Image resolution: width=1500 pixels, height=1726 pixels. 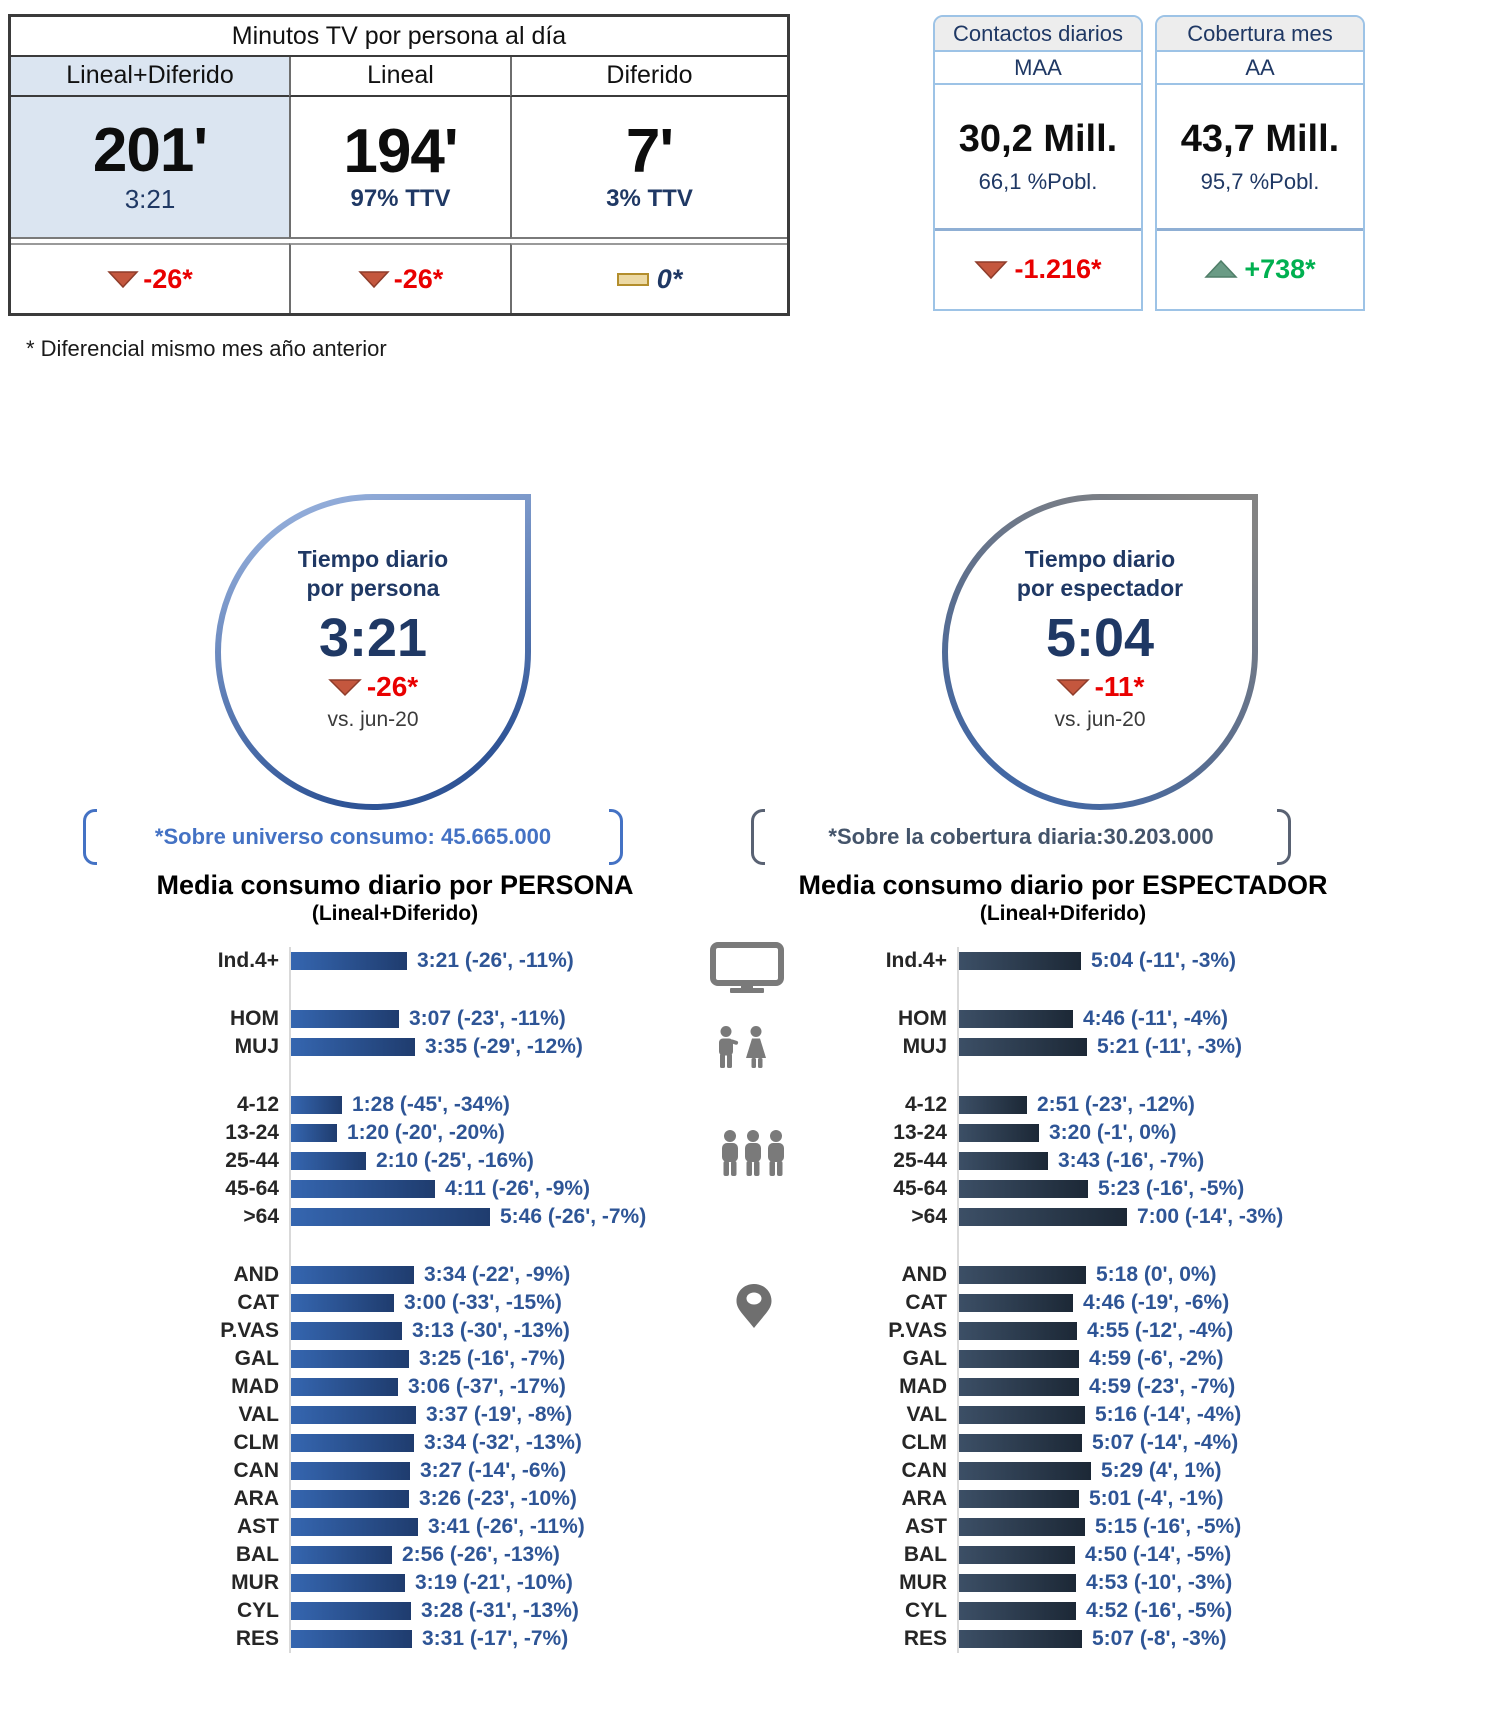 What do you see at coordinates (1063, 1076) in the screenshot?
I see `group-gap` at bounding box center [1063, 1076].